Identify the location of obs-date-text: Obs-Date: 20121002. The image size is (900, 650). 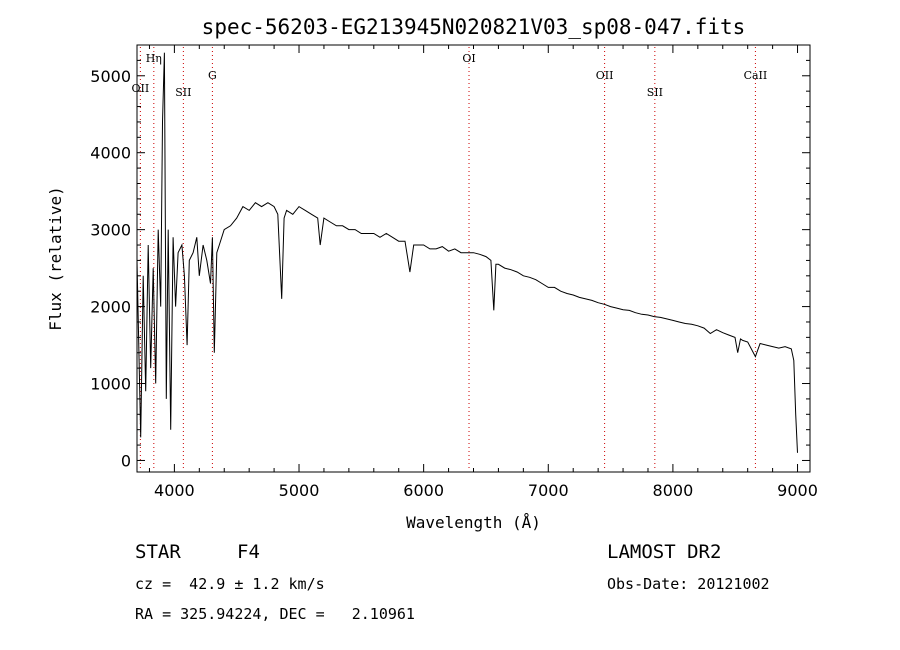
(688, 584).